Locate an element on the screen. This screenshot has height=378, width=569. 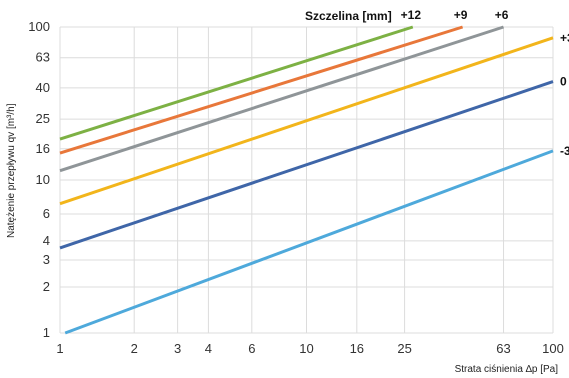
y-tick-label: 40 is located at coordinates (43, 87).